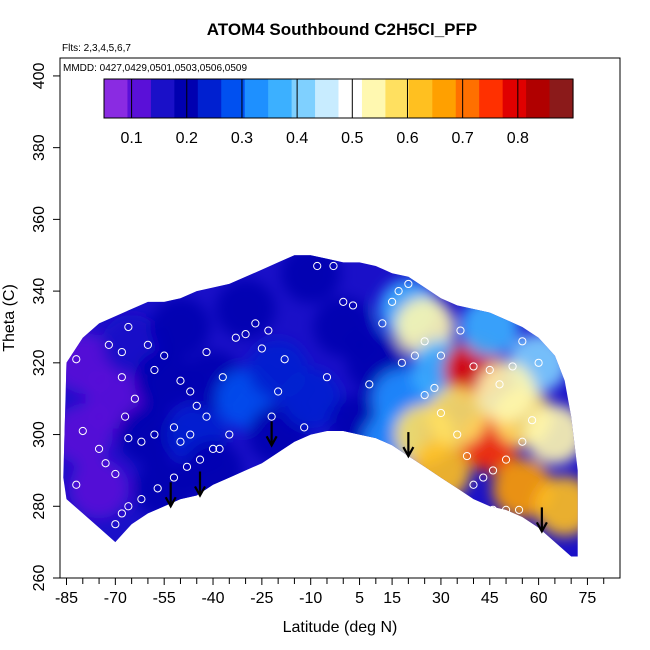 The height and width of the screenshot is (650, 650). I want to click on colorbar-tick-label: 0.5, so click(352, 138).